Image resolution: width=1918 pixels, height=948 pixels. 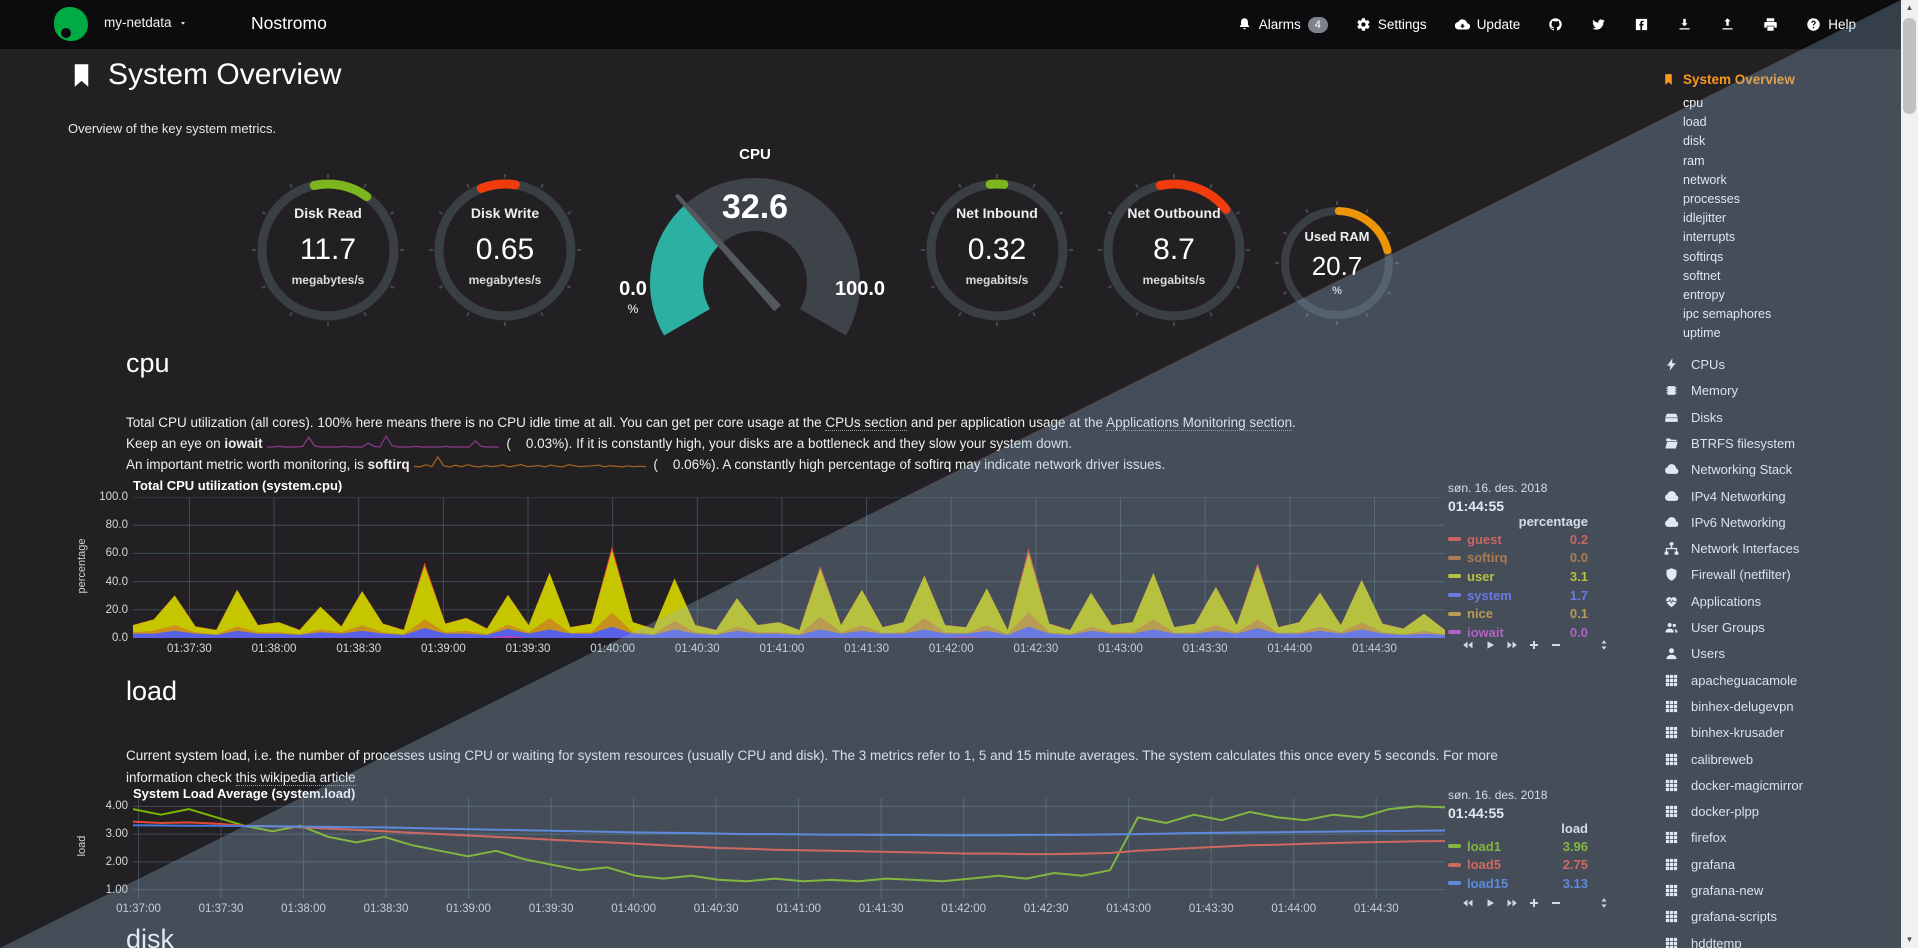 What do you see at coordinates (1711, 198) in the screenshot?
I see `sidebar-item-processes: processes` at bounding box center [1711, 198].